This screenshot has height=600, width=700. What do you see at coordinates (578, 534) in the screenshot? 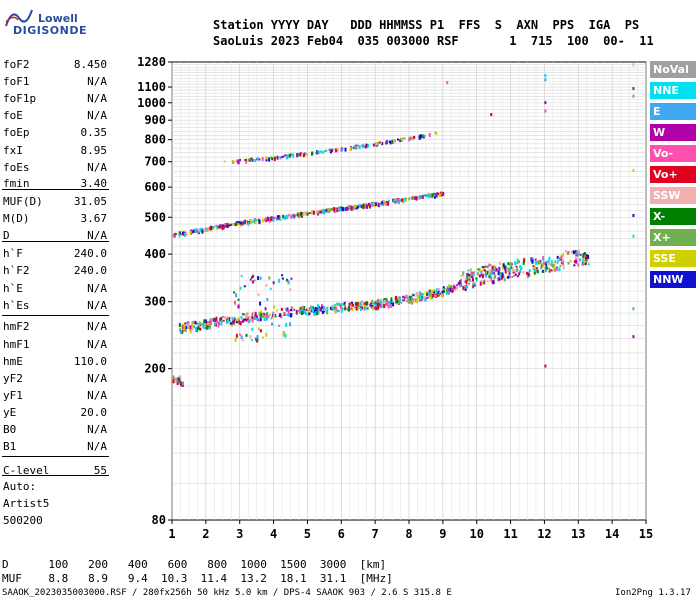
I see `x-tick-label: 13` at bounding box center [578, 534].